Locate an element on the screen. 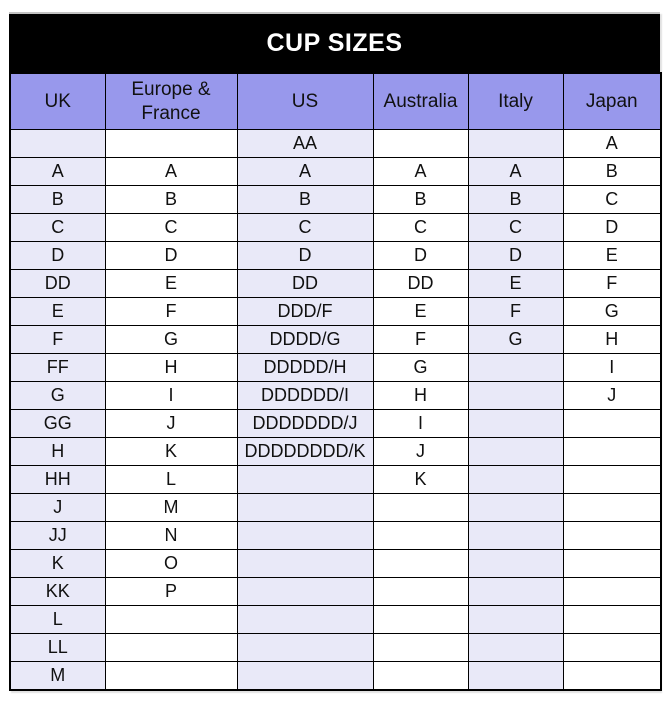 Image resolution: width=671 pixels, height=721 pixels. table-cell: O is located at coordinates (171, 563).